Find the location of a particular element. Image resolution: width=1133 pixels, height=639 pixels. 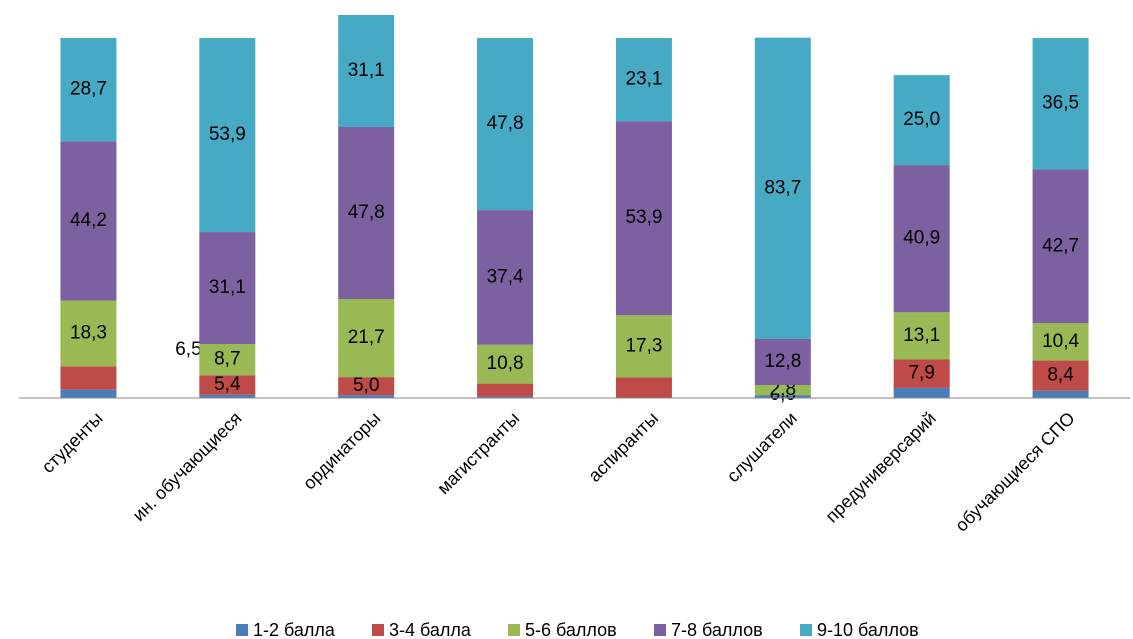

legend-label: 7-8 баллов is located at coordinates (717, 629).